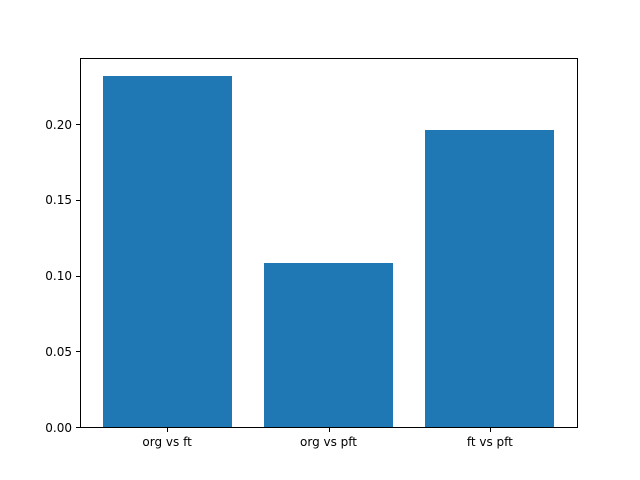 This screenshot has height=480, width=640. I want to click on bar-ft-vs-pft, so click(490, 278).